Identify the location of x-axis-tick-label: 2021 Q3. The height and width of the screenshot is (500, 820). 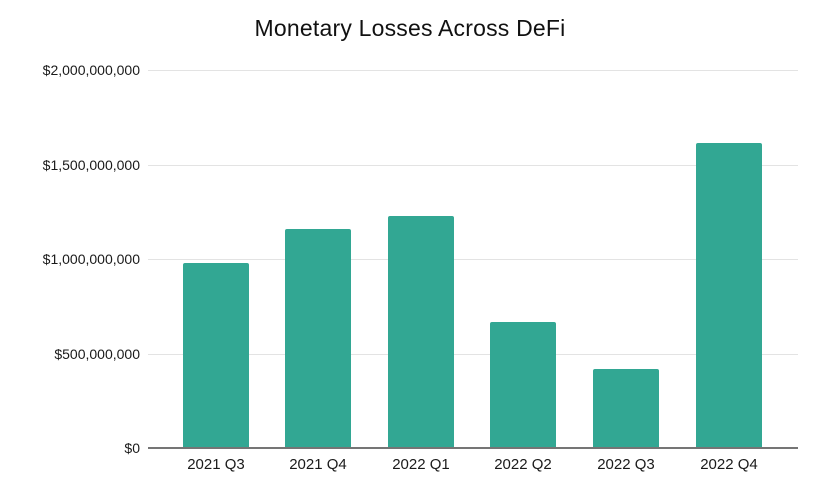
(216, 464).